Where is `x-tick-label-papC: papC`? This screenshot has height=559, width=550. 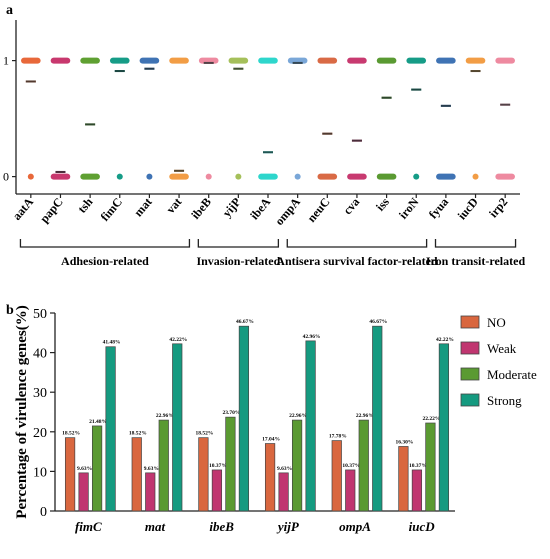
x-tick-label-papC: papC is located at coordinates (51, 210).